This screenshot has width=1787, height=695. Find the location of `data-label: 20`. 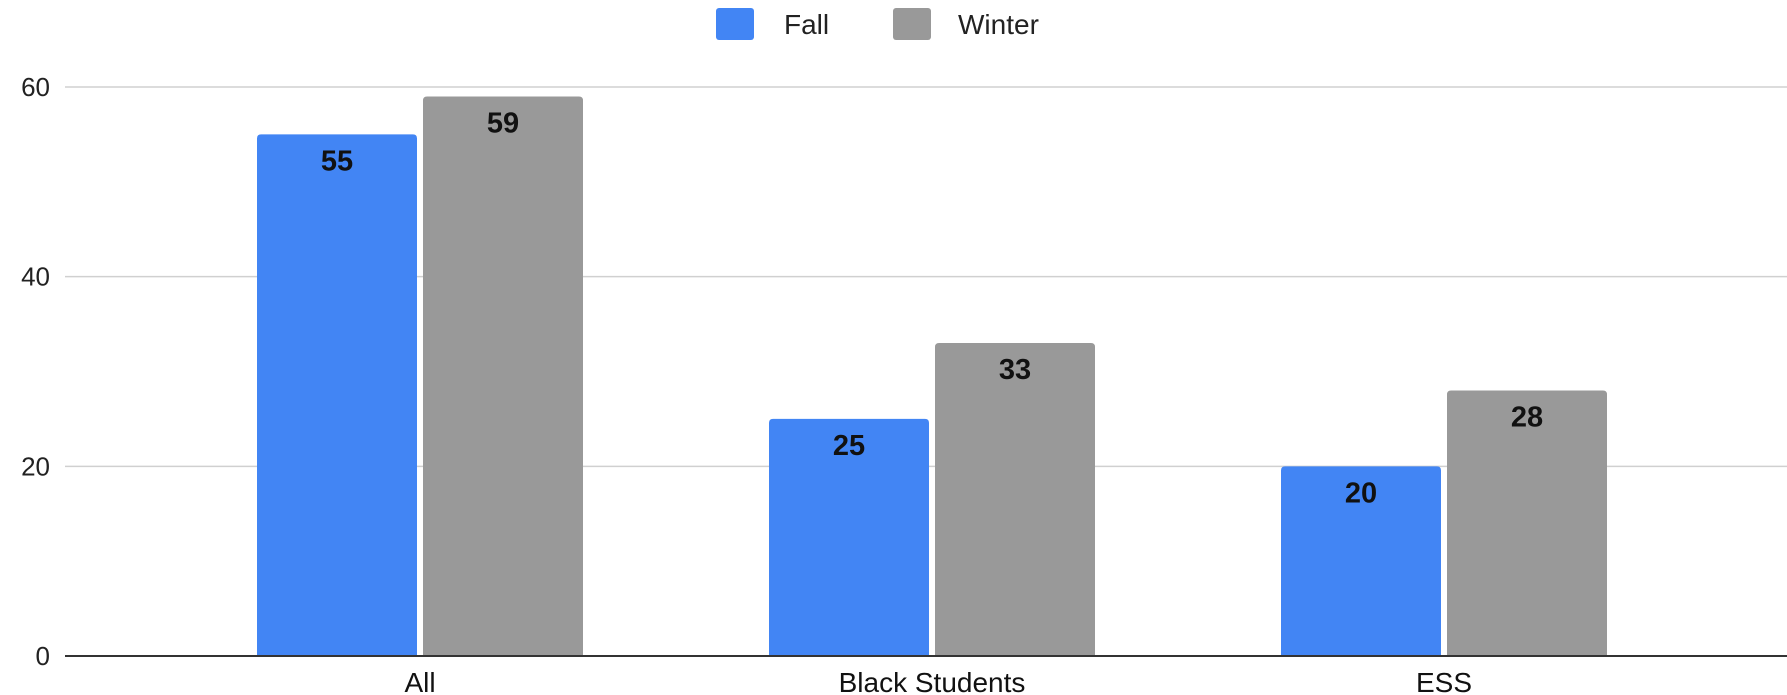

data-label: 20 is located at coordinates (1361, 493).